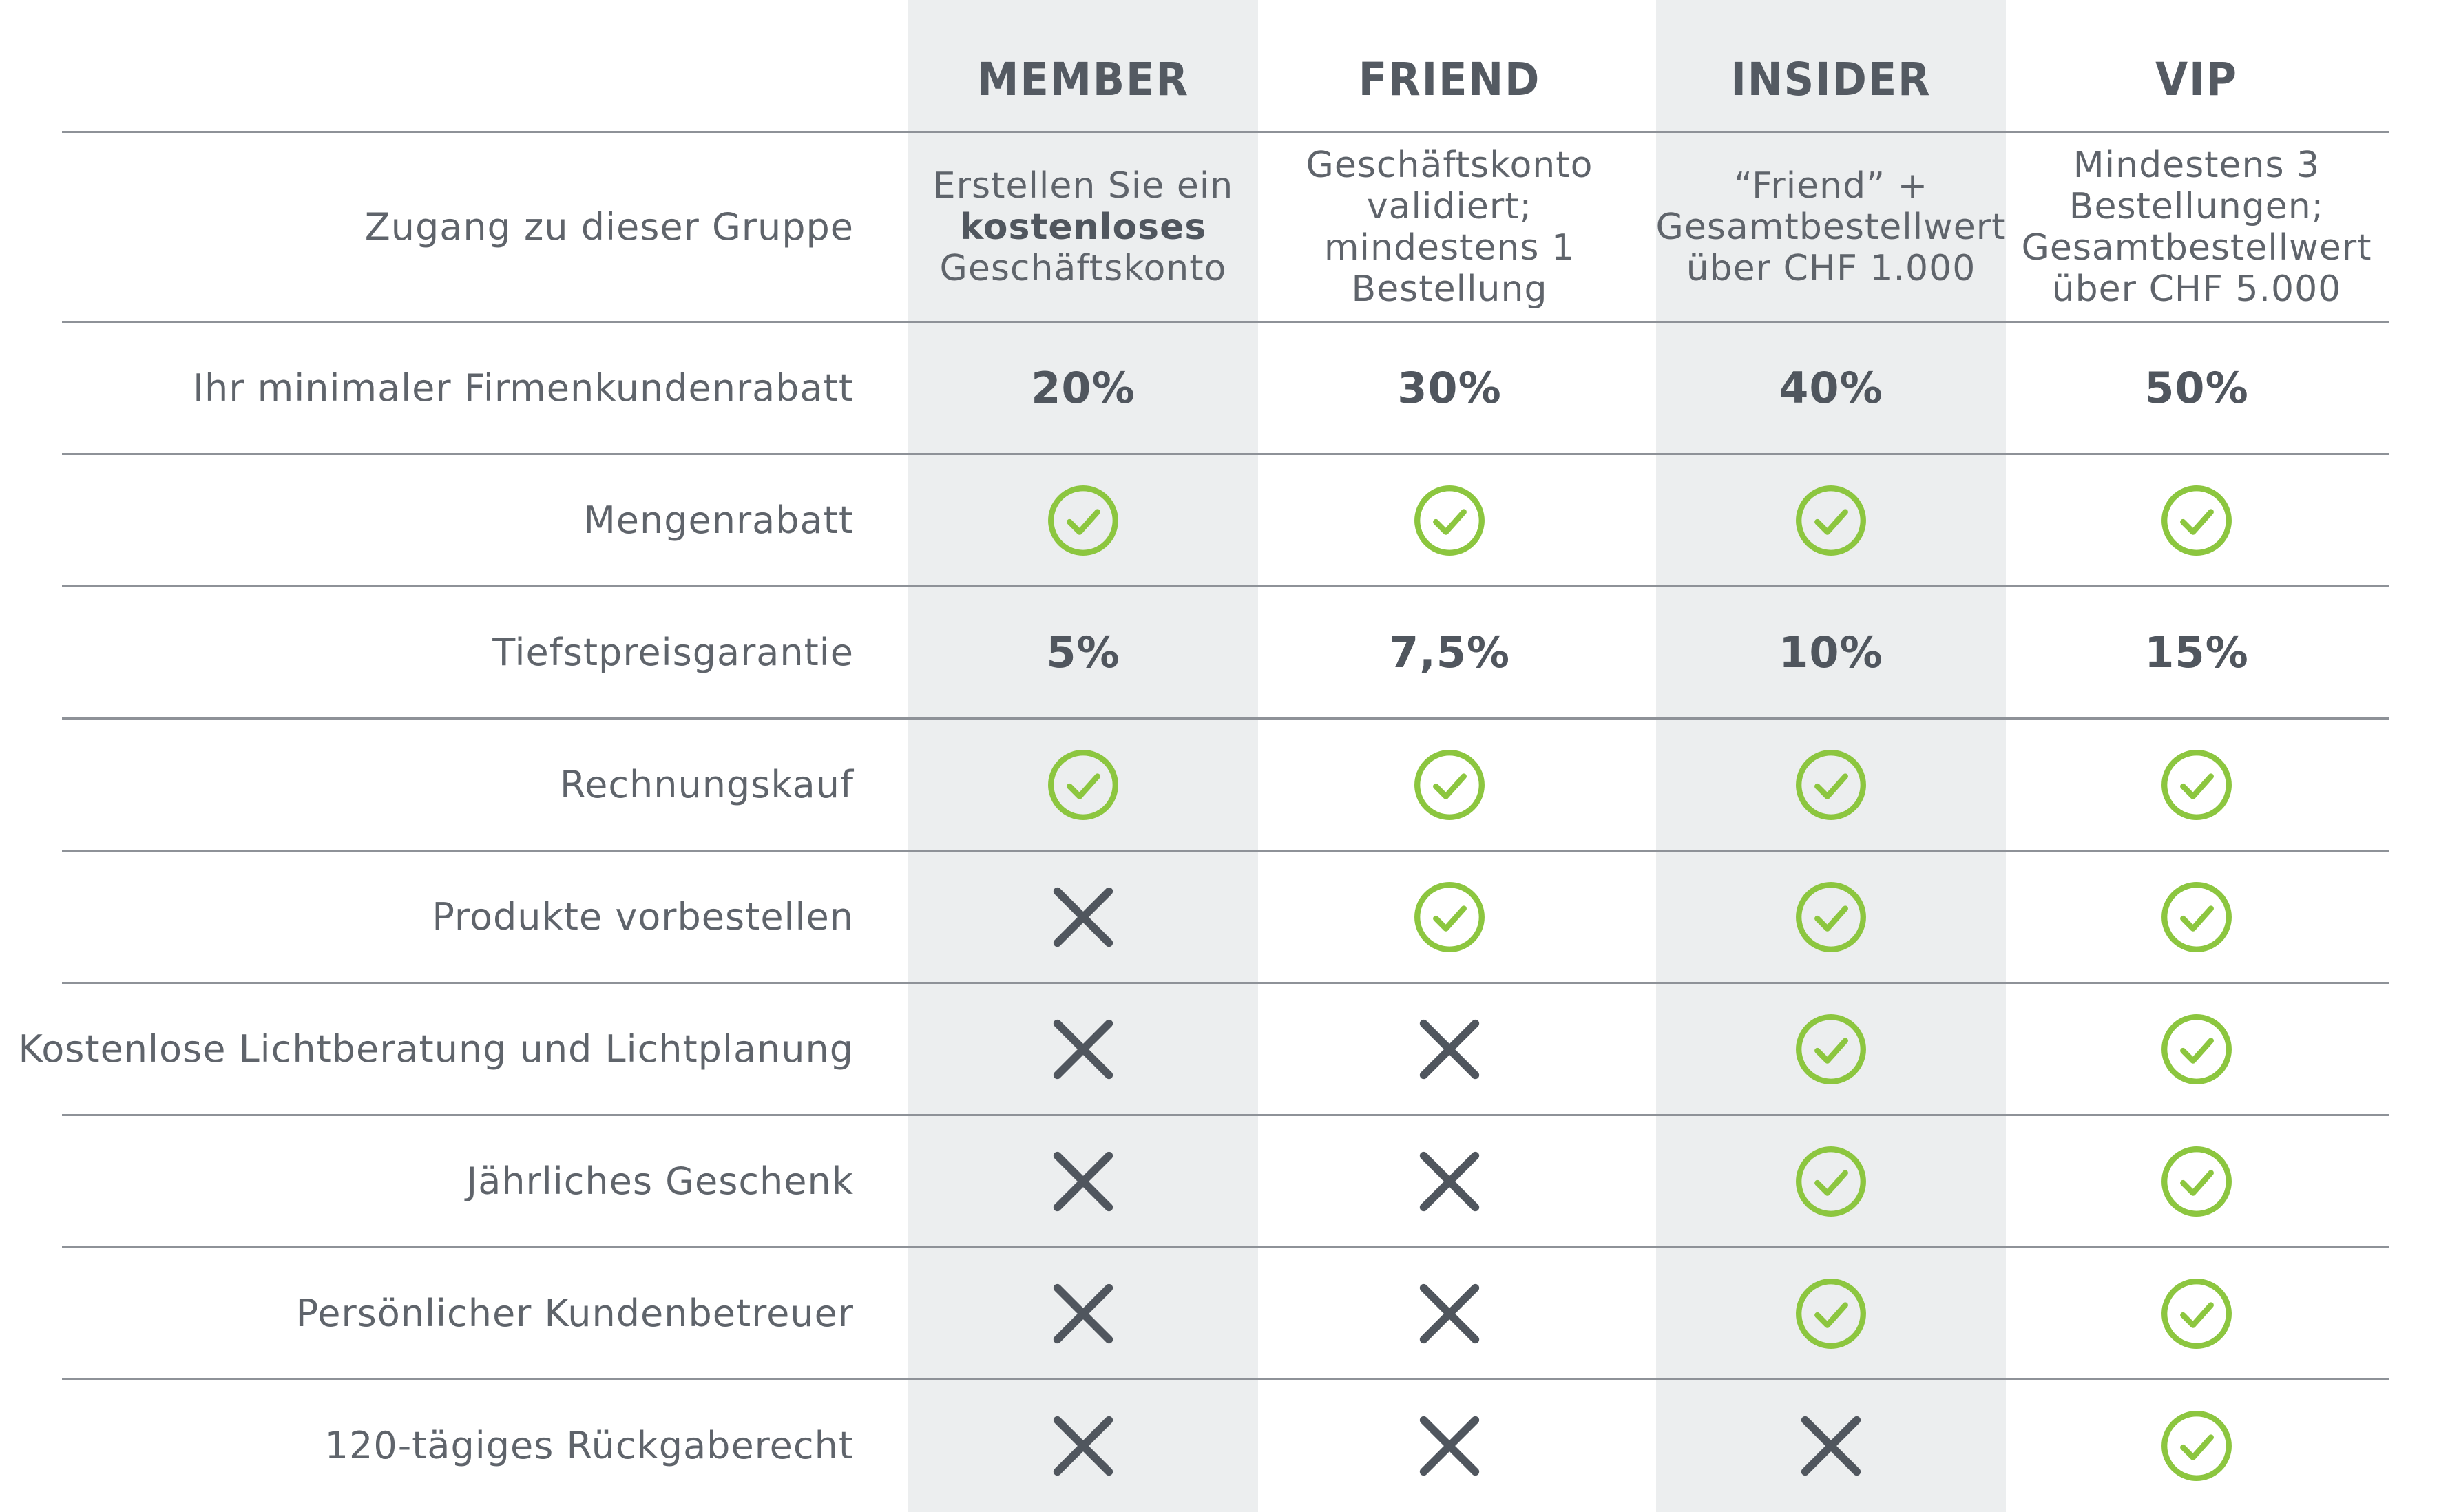 The width and height of the screenshot is (2439, 1512). What do you see at coordinates (673, 652) in the screenshot?
I see `row-label-lowprice: Tiefstpreisgarantie` at bounding box center [673, 652].